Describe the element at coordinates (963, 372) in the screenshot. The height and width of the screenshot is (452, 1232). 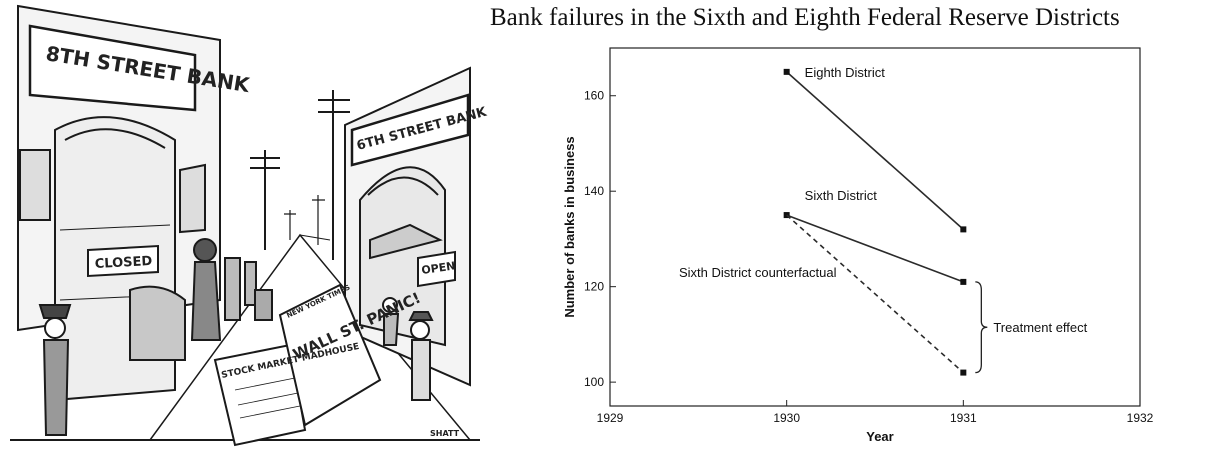
I see `data-point-sixth-district-counterfactual` at that location.